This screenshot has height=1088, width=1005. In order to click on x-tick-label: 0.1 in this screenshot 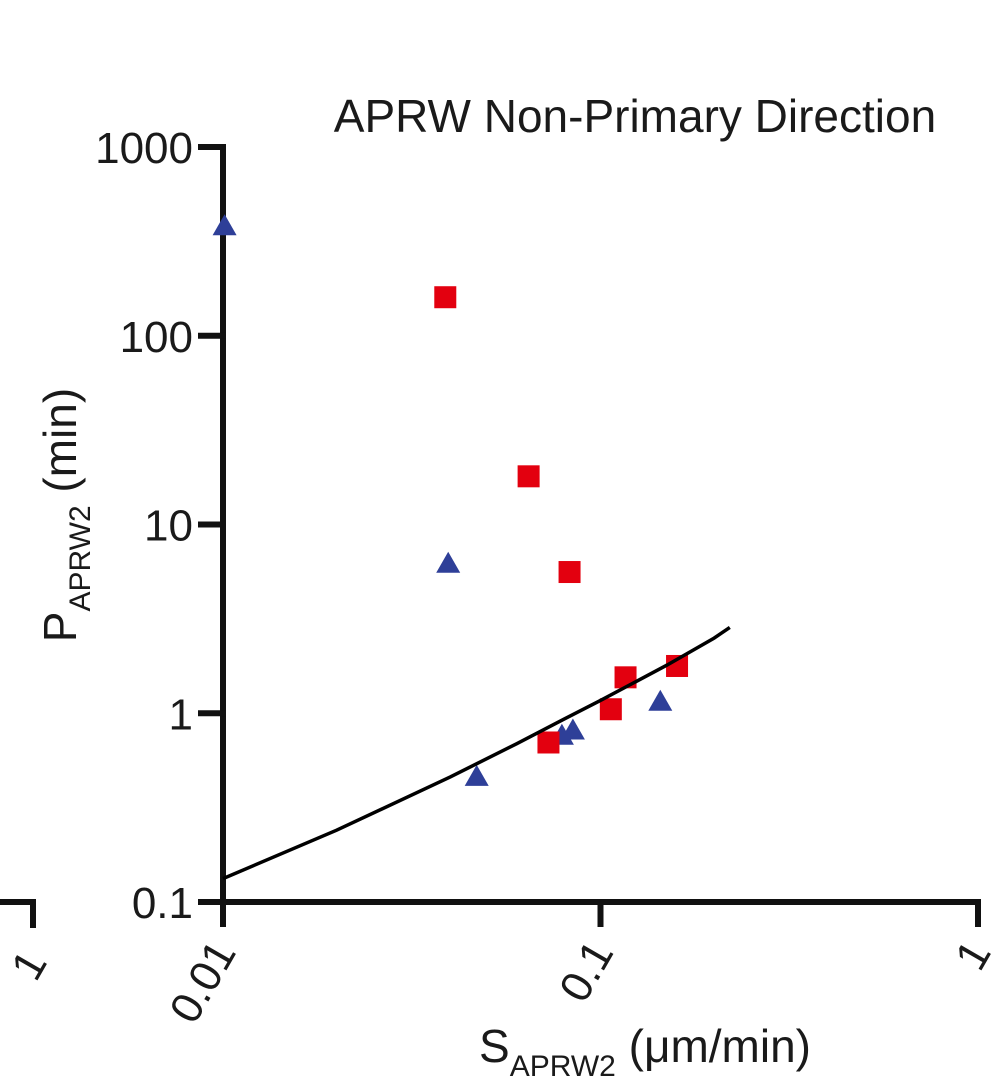, I will do `click(586, 971)`.